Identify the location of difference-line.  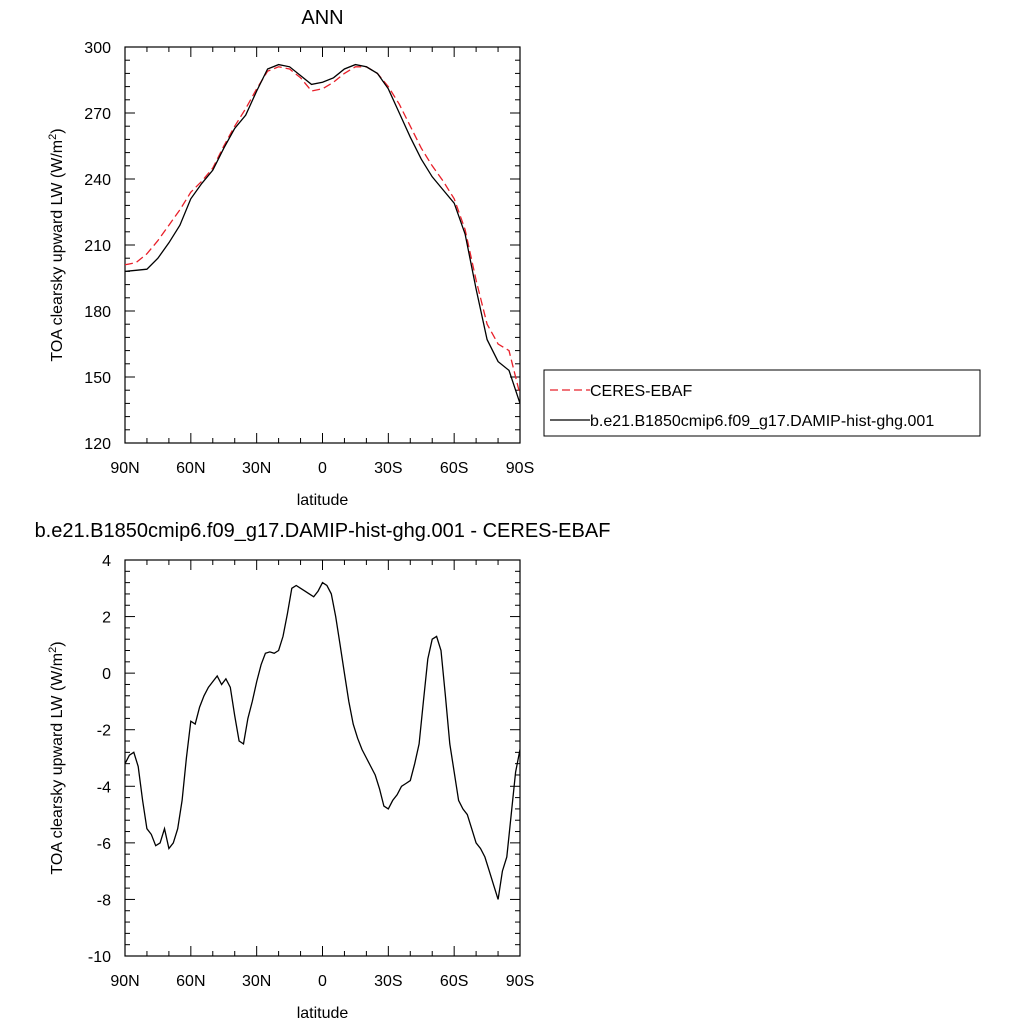
(322, 740).